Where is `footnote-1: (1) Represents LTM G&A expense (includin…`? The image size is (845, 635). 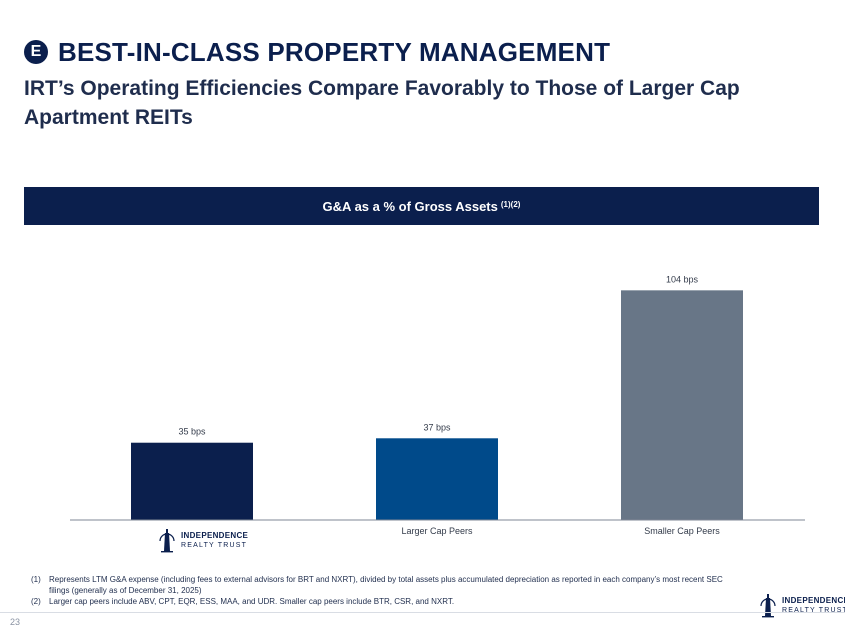 footnote-1: (1) Represents LTM G&A expense (includin… is located at coordinates (386, 585).